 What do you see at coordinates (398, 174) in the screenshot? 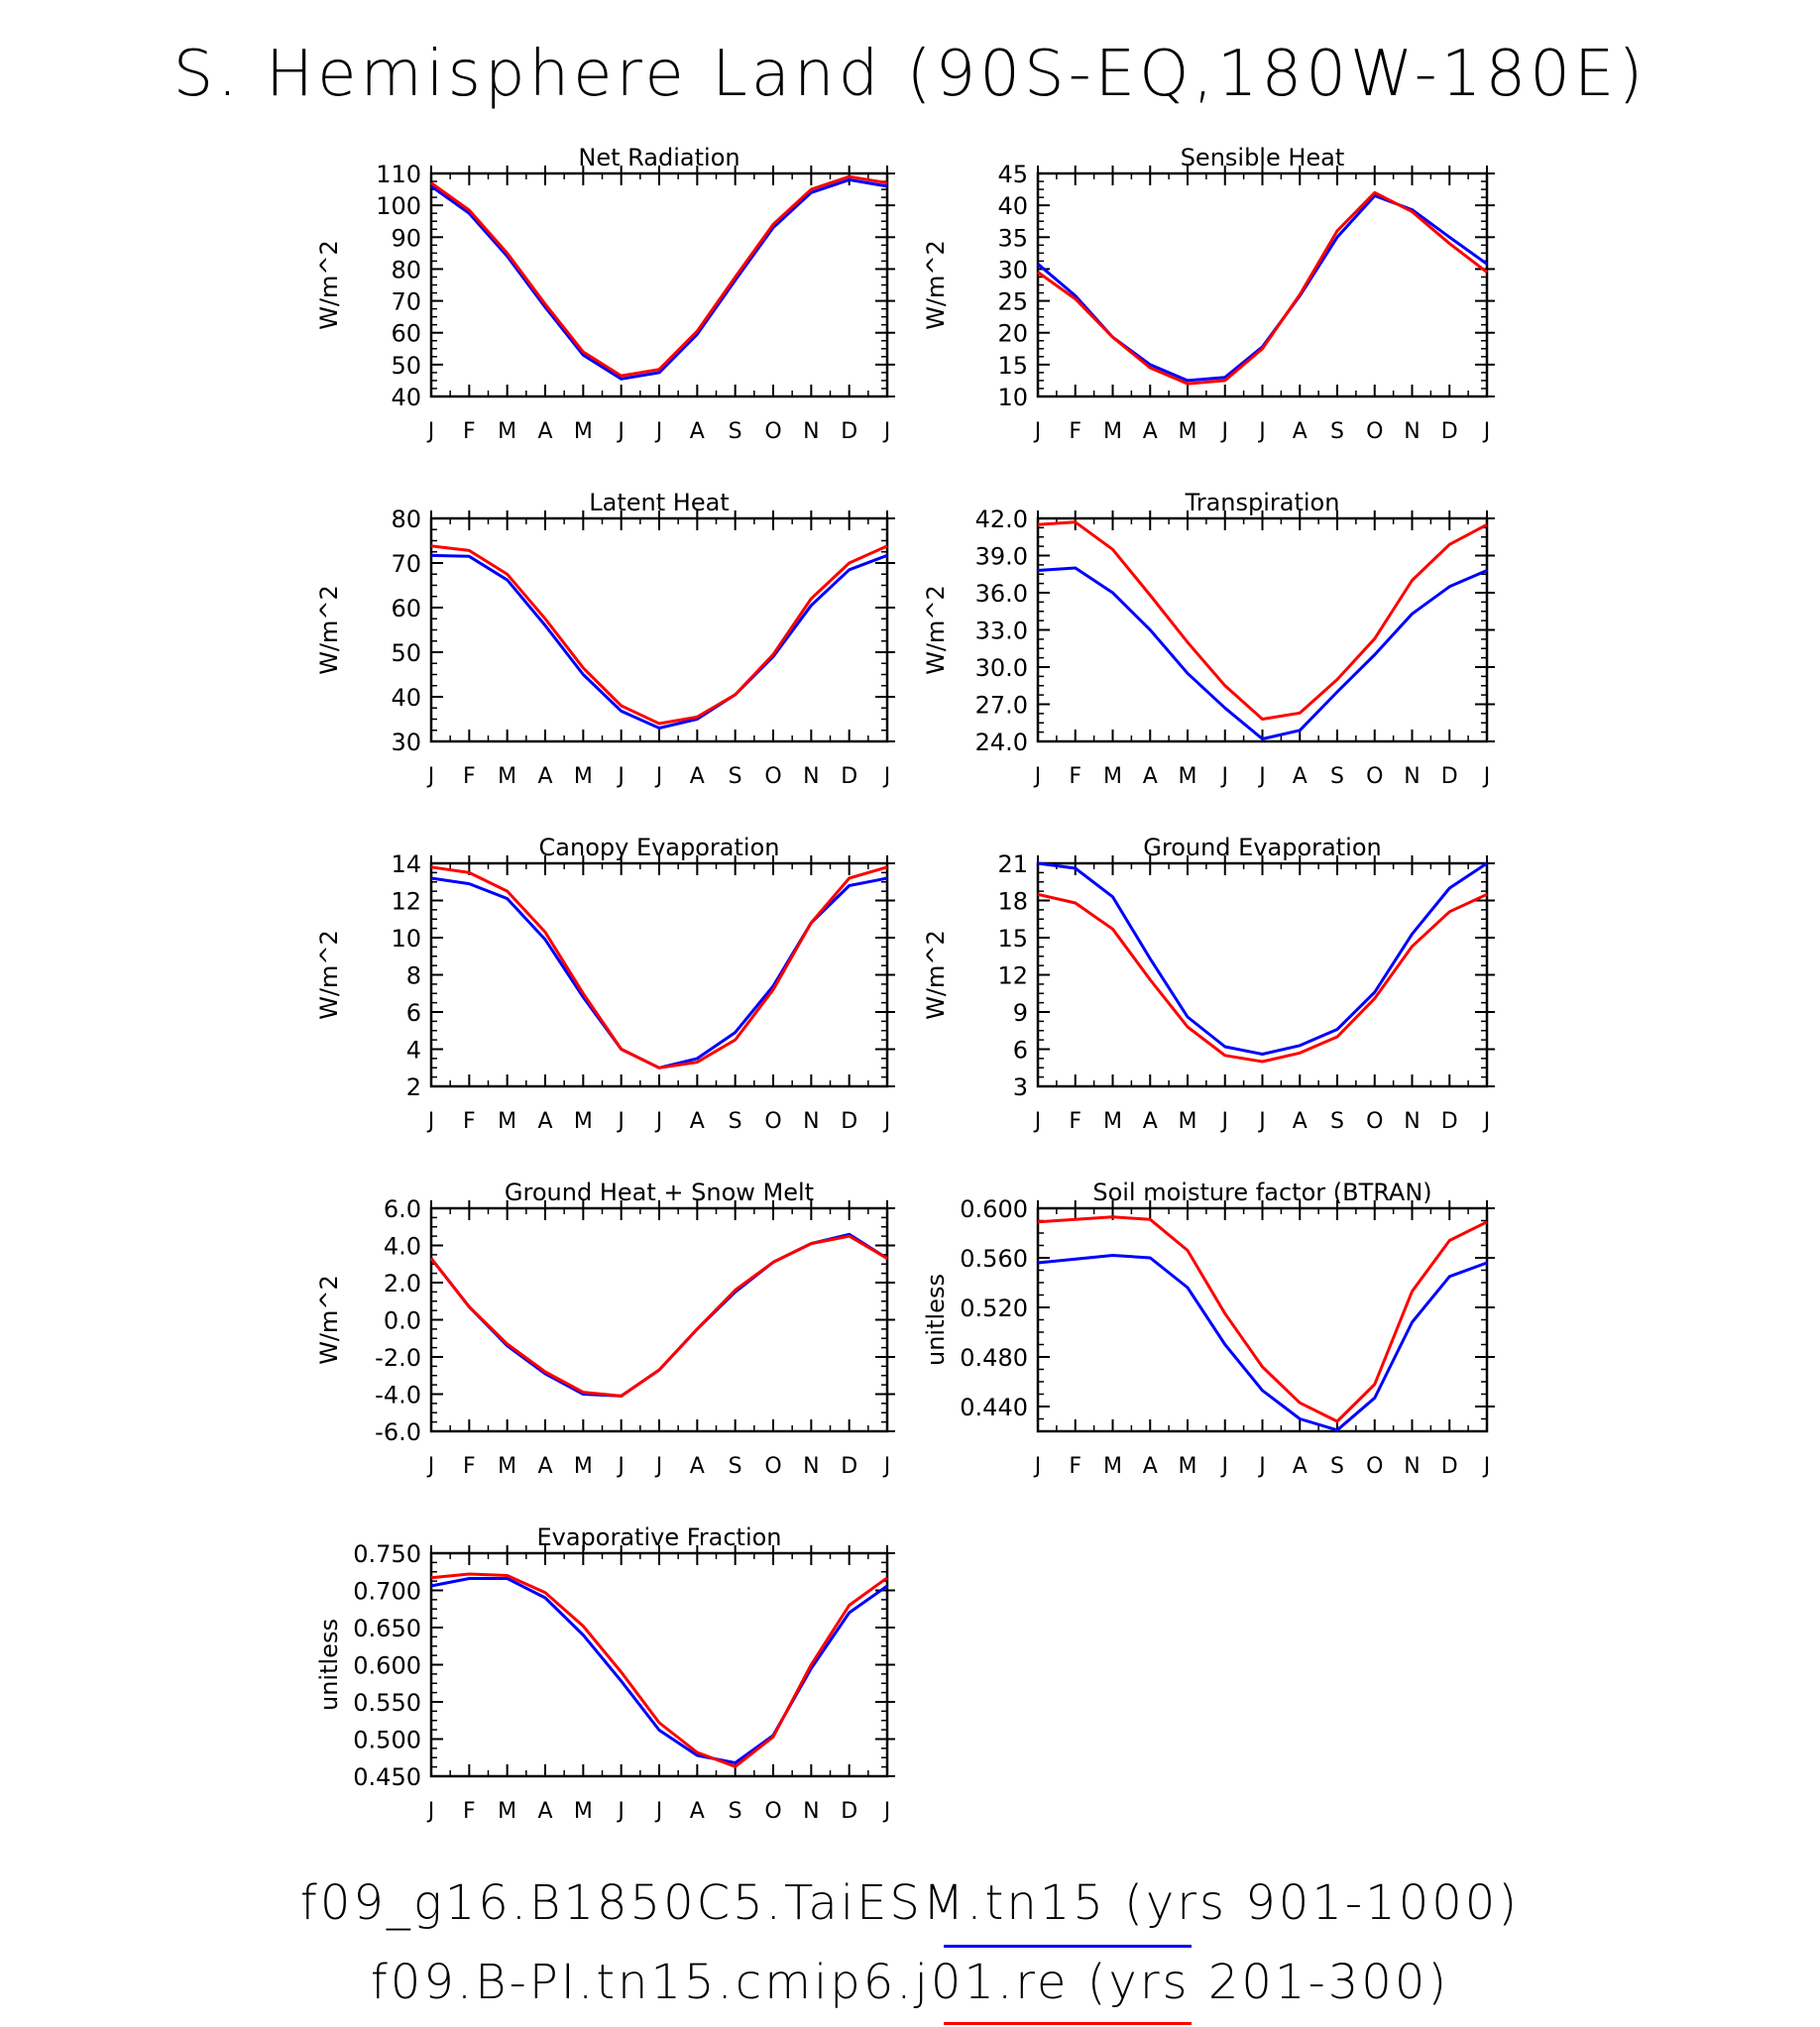
I see `y-tick-label: 110` at bounding box center [398, 174].